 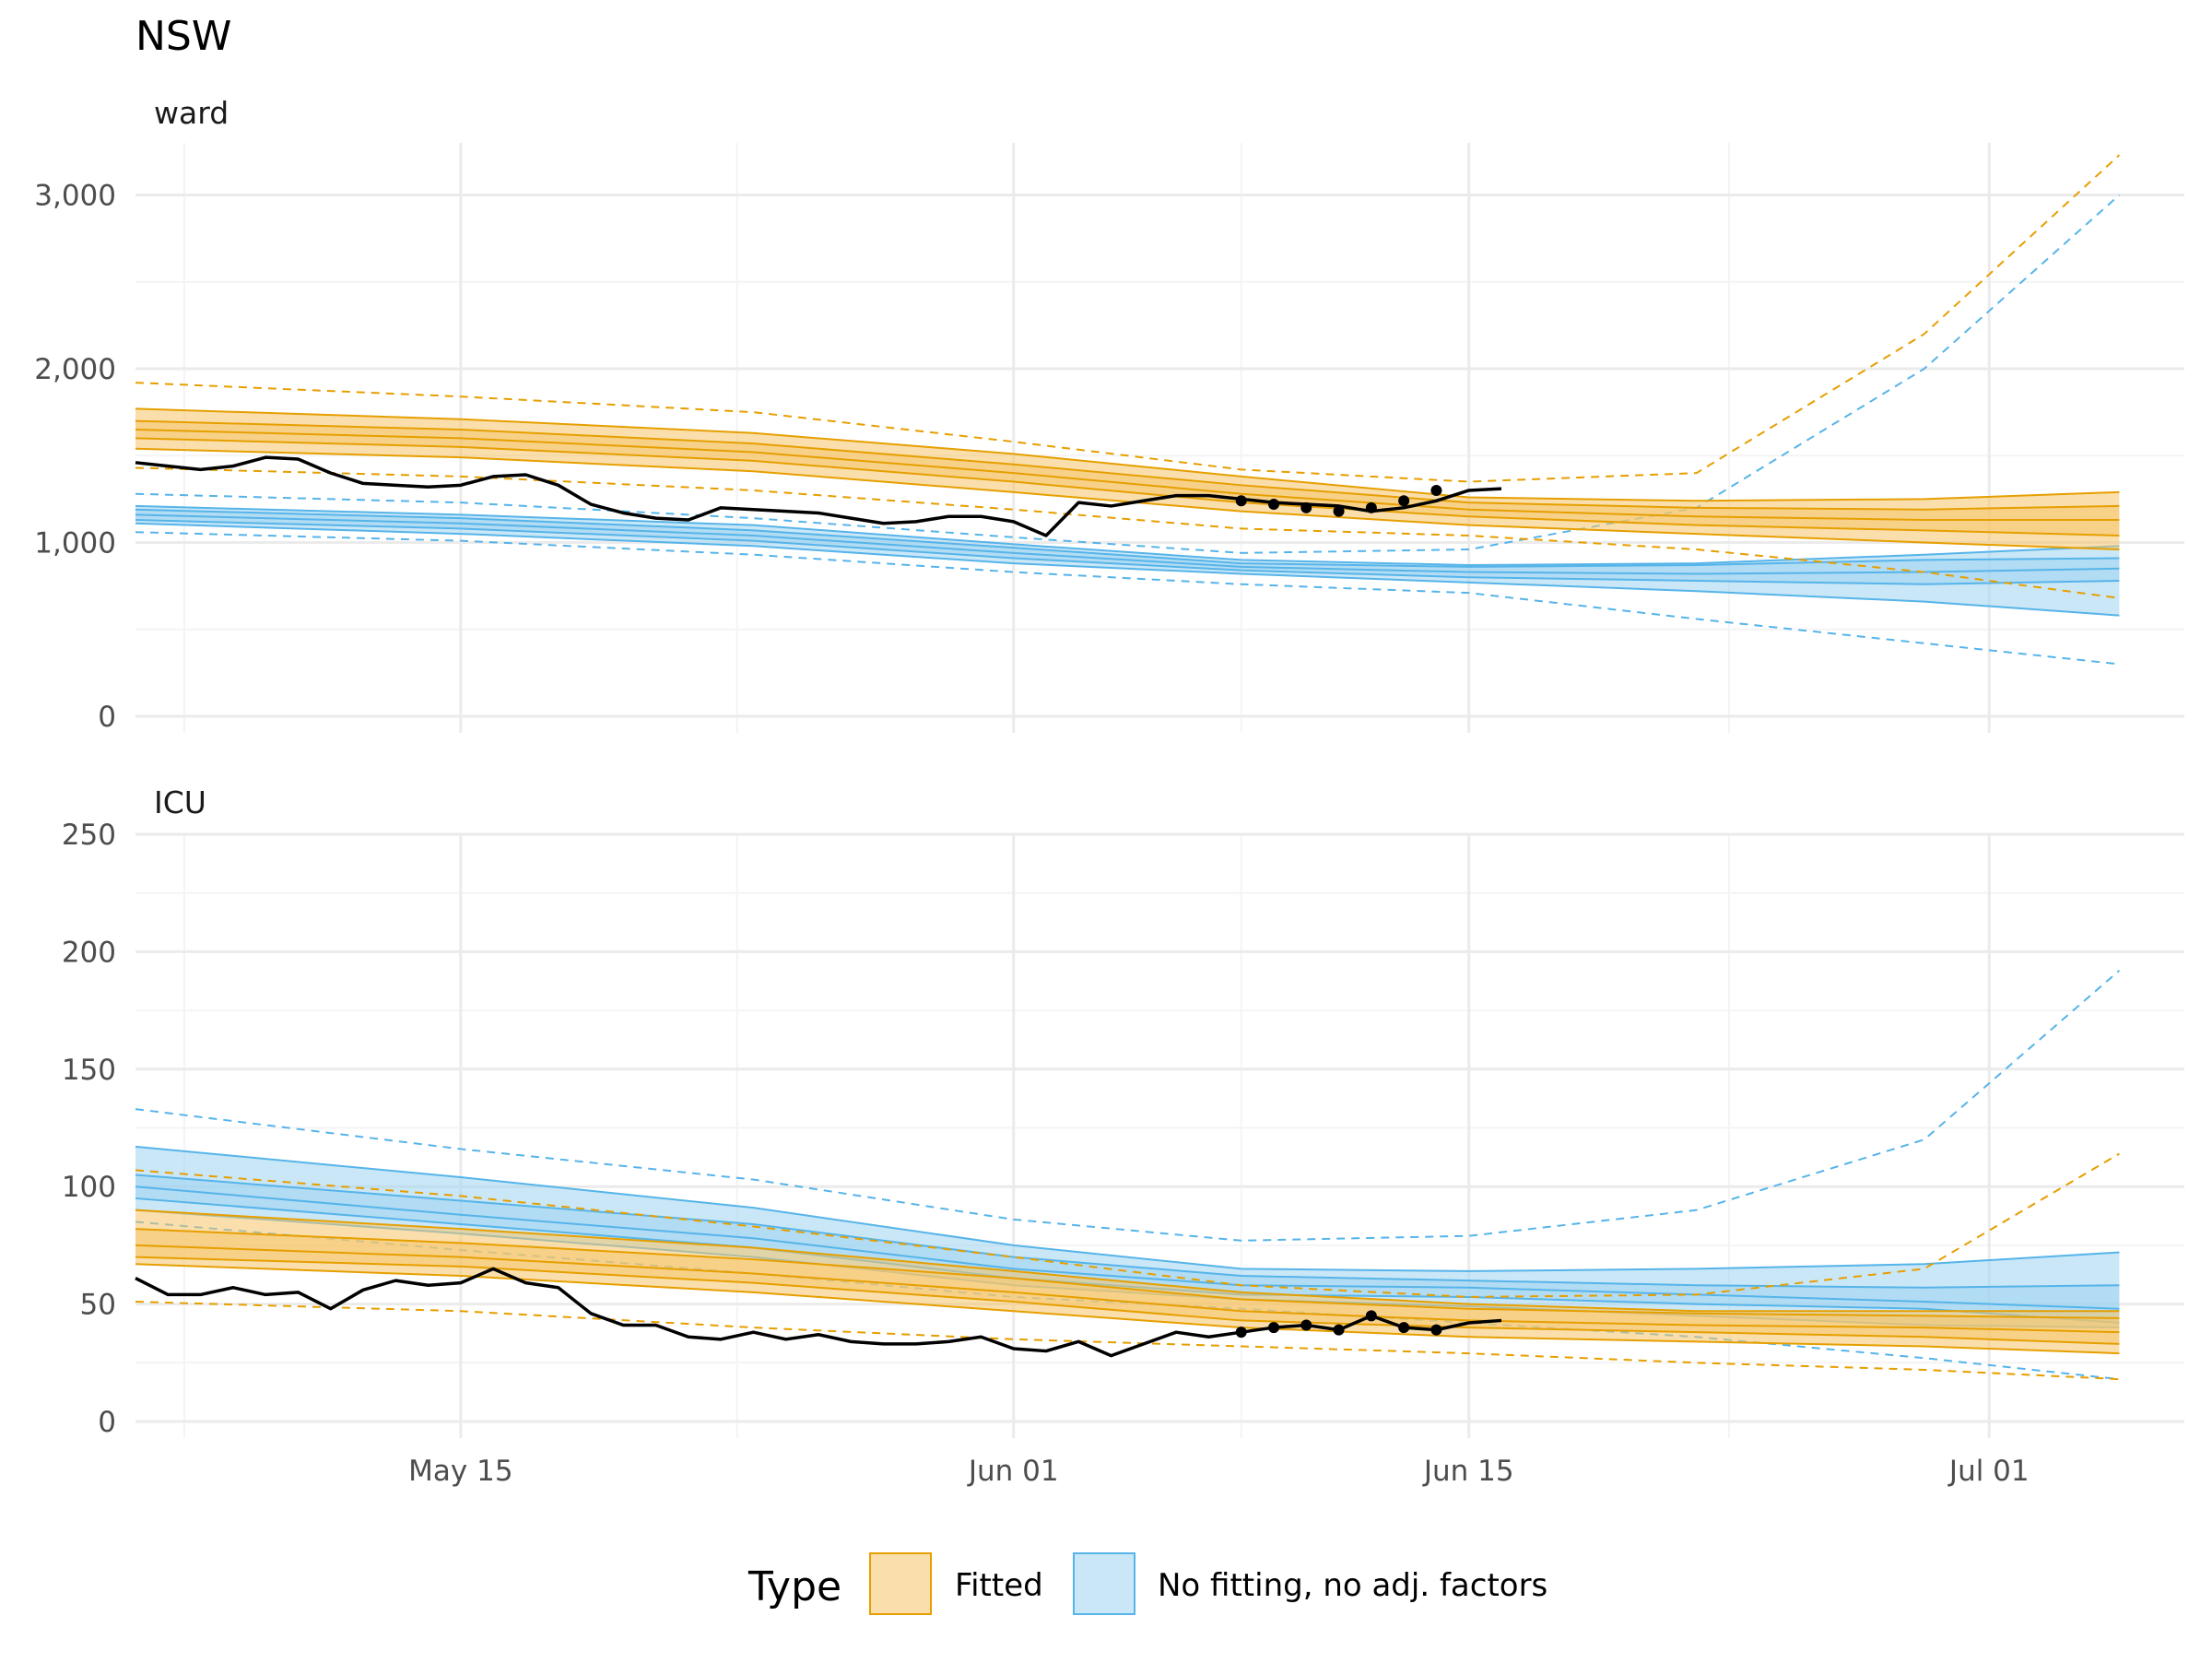 What do you see at coordinates (75, 196) in the screenshot?
I see `y-tick-label: 3,000` at bounding box center [75, 196].